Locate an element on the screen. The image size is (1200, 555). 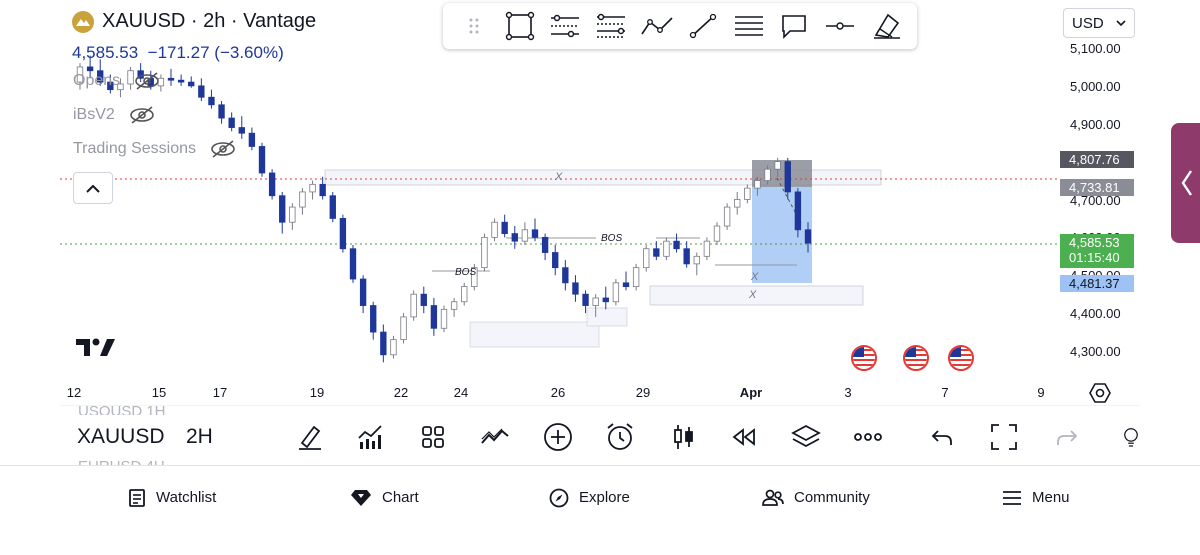
trend-line-icon is located at coordinates (703, 26).